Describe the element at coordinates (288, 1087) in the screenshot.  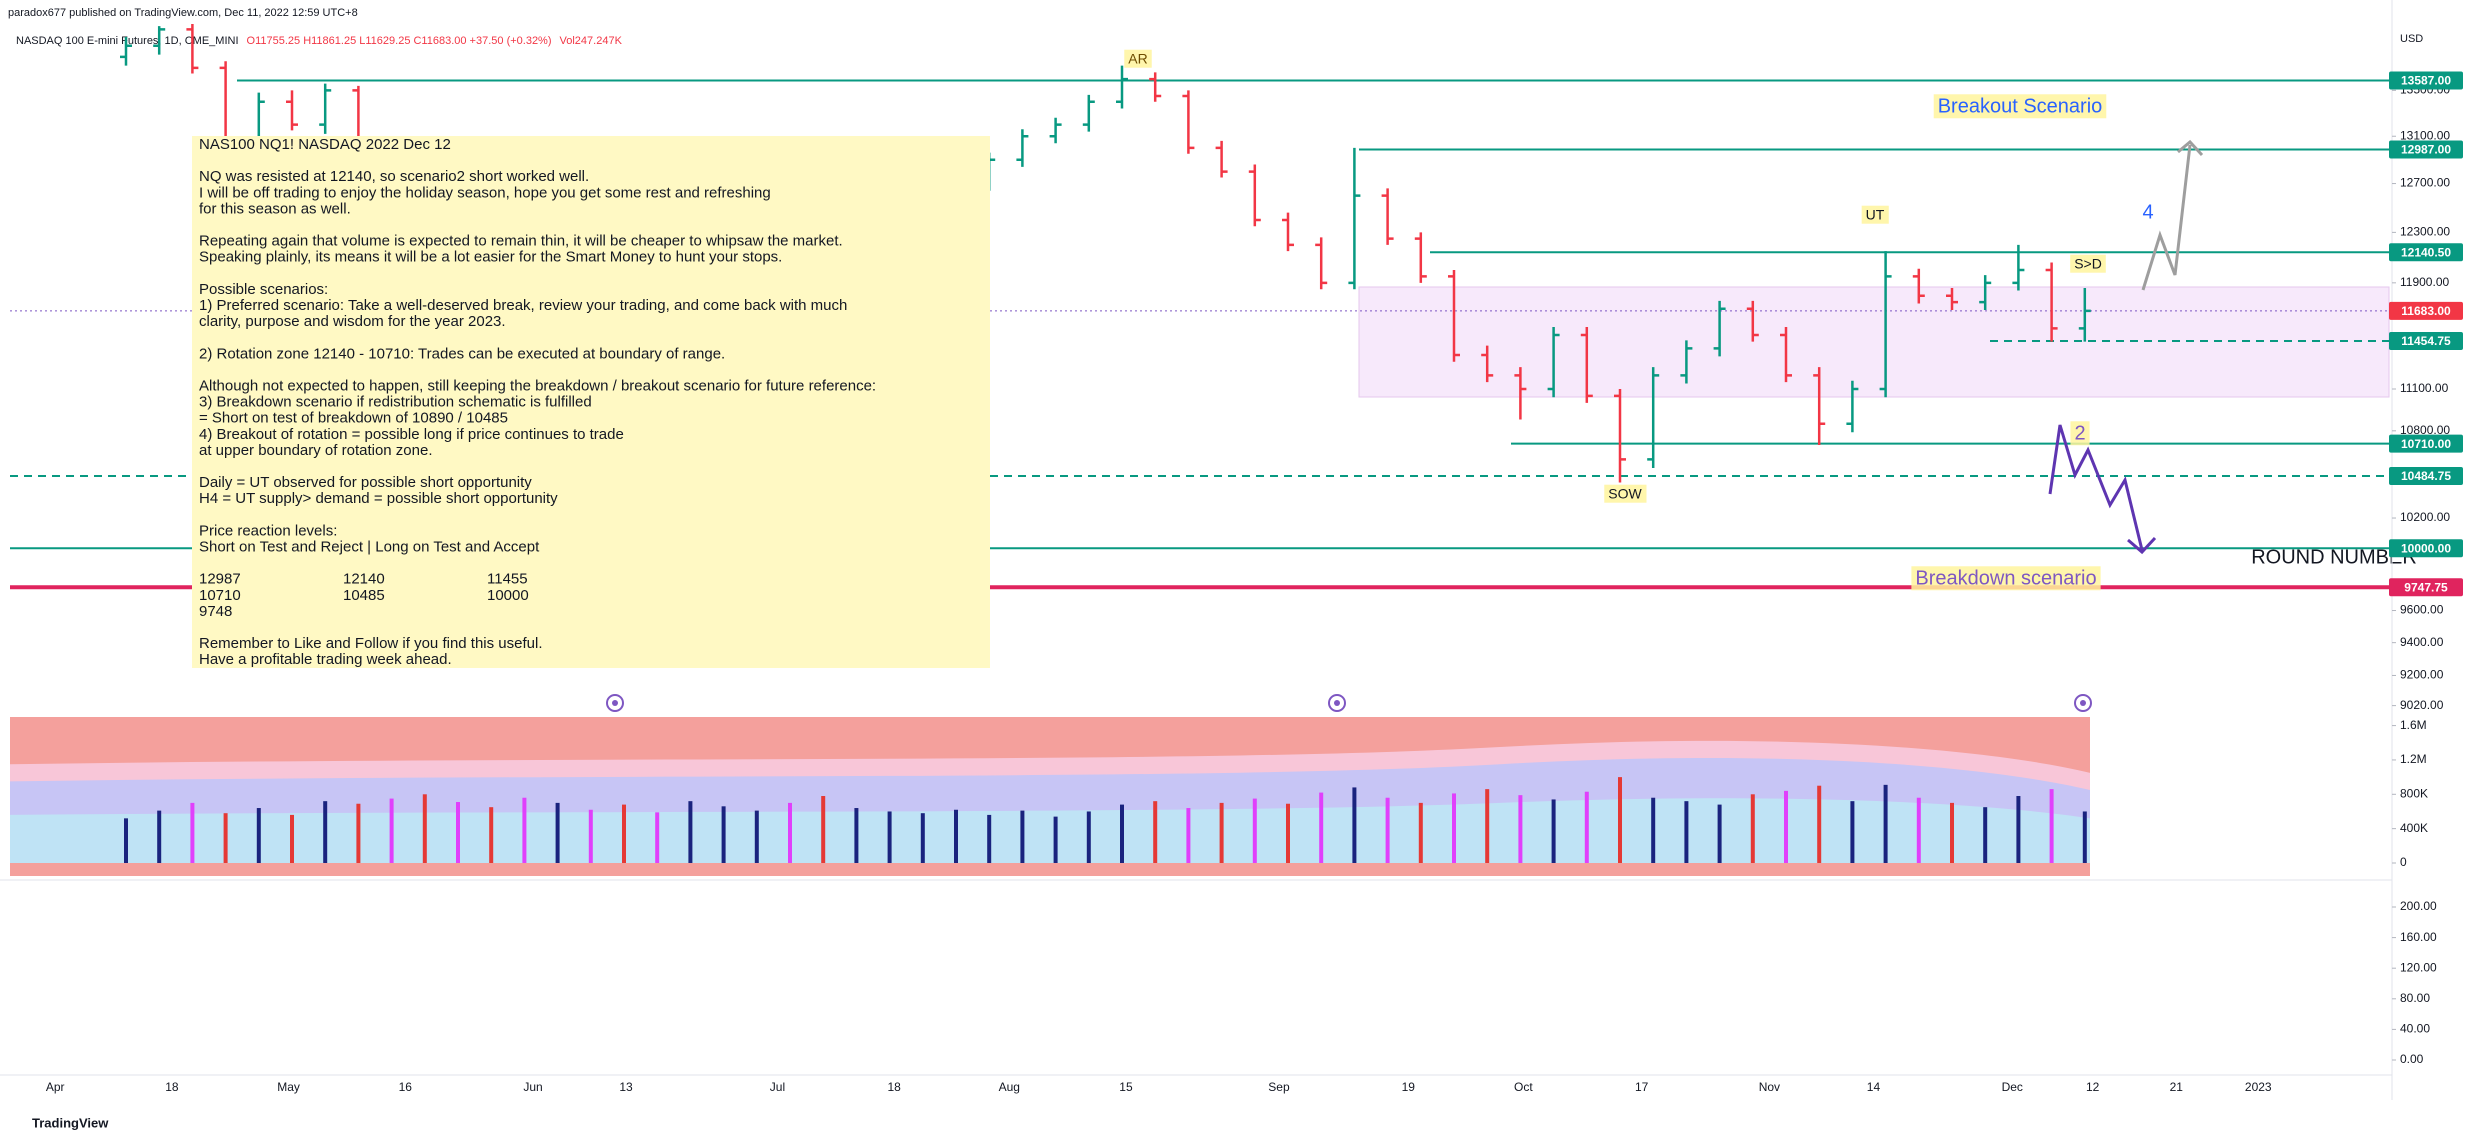
I see `x-tick-label: May` at that location.